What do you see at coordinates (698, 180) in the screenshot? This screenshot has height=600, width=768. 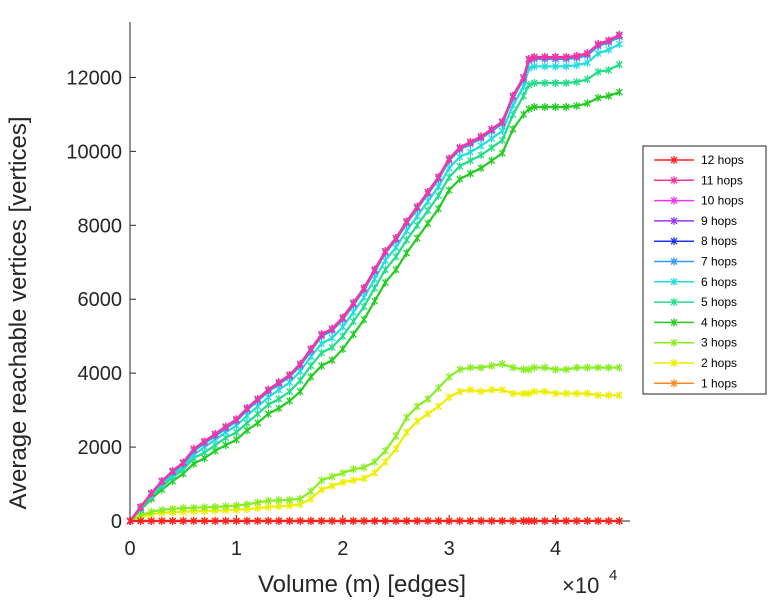 I see `legend-item: 11 hops` at bounding box center [698, 180].